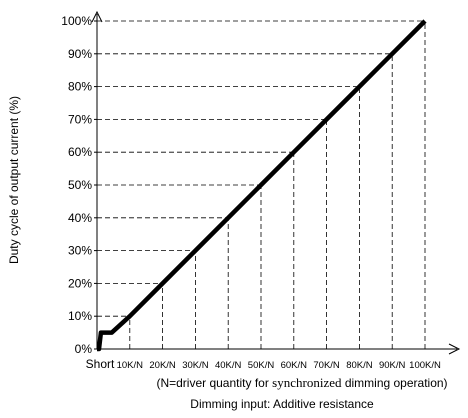 Image resolution: width=468 pixels, height=418 pixels. What do you see at coordinates (214, 383) in the screenshot?
I see `x-axis-note-prefix: (N=driver quantity for` at bounding box center [214, 383].